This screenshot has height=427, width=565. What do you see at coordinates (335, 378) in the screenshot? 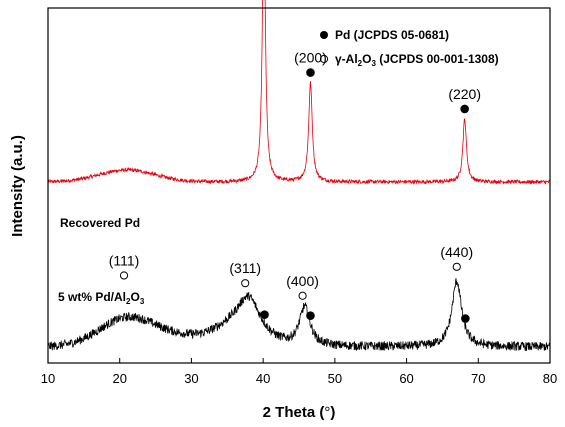
I see `x-tick-label: 50` at bounding box center [335, 378].